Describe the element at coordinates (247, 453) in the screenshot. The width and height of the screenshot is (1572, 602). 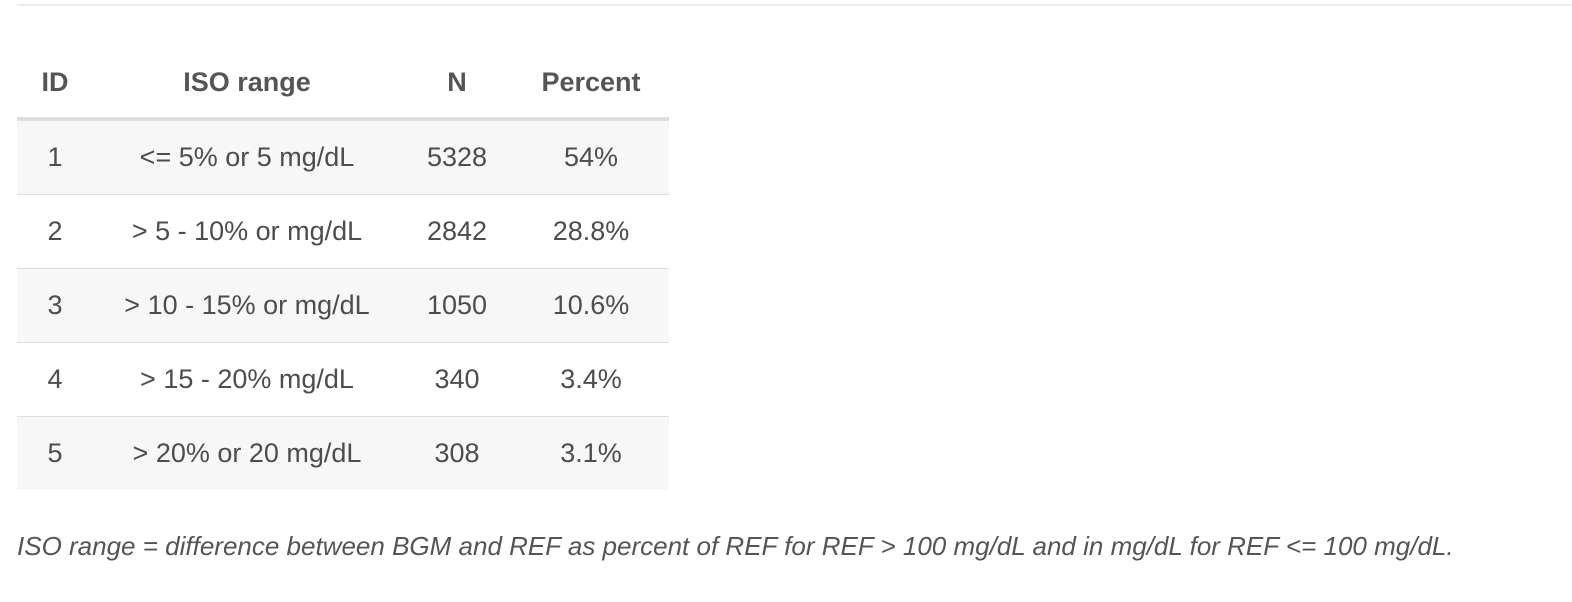
I see `cell-iso-range: > 20% or 20 mg/dL` at that location.